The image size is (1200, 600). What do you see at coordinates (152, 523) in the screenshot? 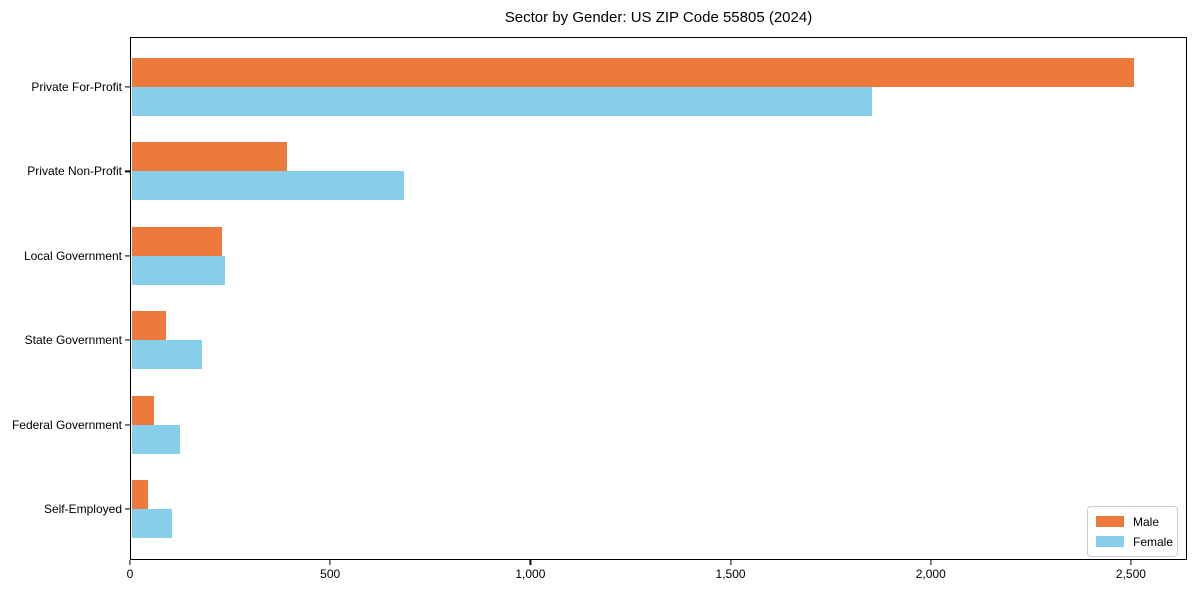
I see `bar-female-self-employed` at bounding box center [152, 523].